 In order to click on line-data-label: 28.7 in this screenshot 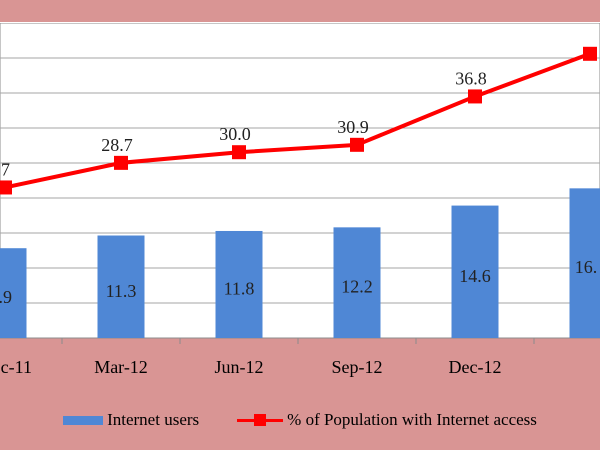, I will do `click(117, 145)`.